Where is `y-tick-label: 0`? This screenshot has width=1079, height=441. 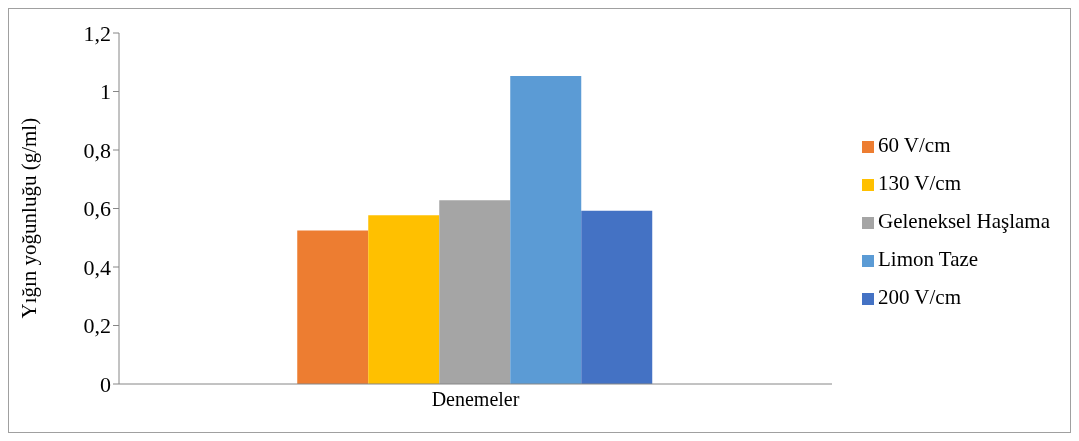 y-tick-label: 0 is located at coordinates (105, 384).